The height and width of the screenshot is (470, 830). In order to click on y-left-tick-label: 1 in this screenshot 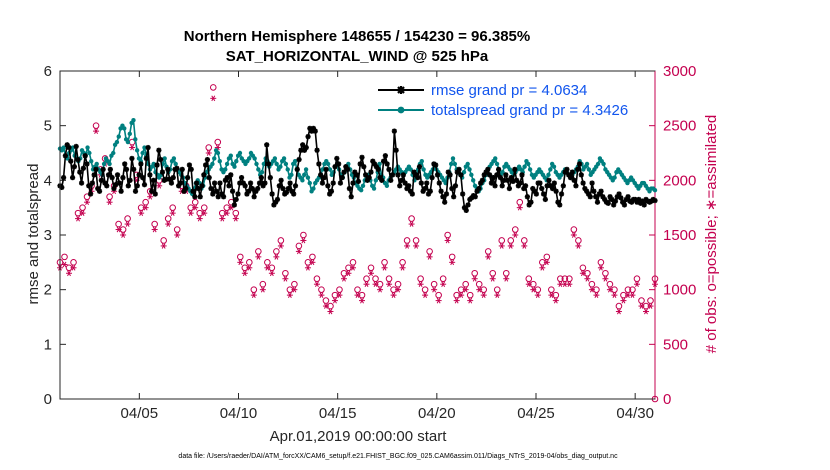, I will do `click(48, 344)`.